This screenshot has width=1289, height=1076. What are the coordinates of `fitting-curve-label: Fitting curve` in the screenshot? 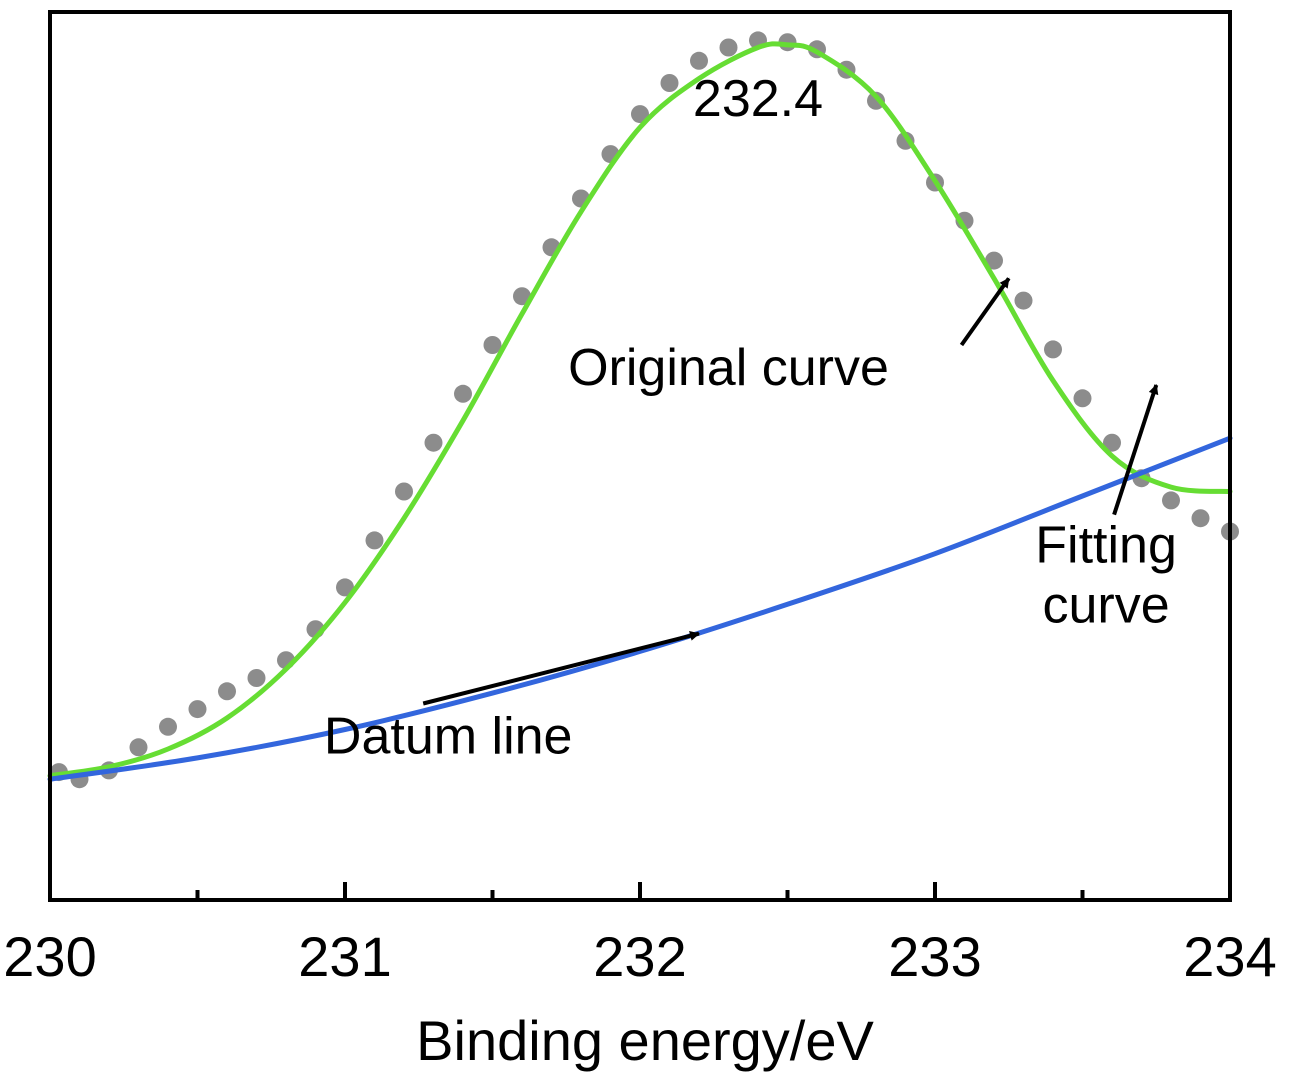 It's located at (1106, 576).